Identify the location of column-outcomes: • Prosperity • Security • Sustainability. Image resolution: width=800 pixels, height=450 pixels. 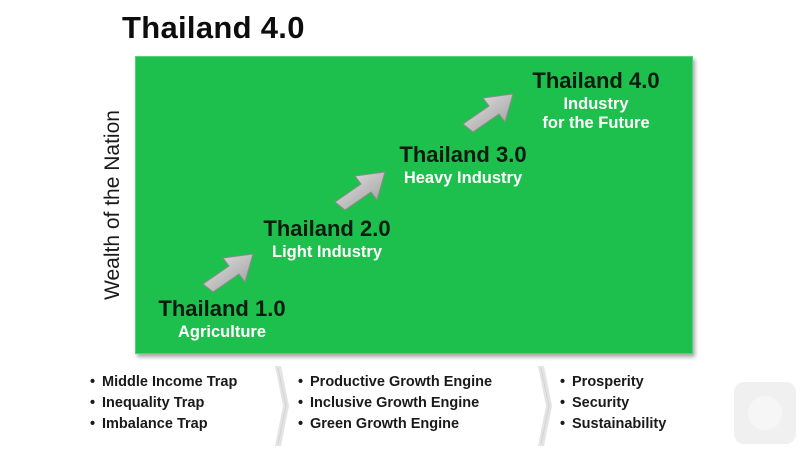
(613, 403).